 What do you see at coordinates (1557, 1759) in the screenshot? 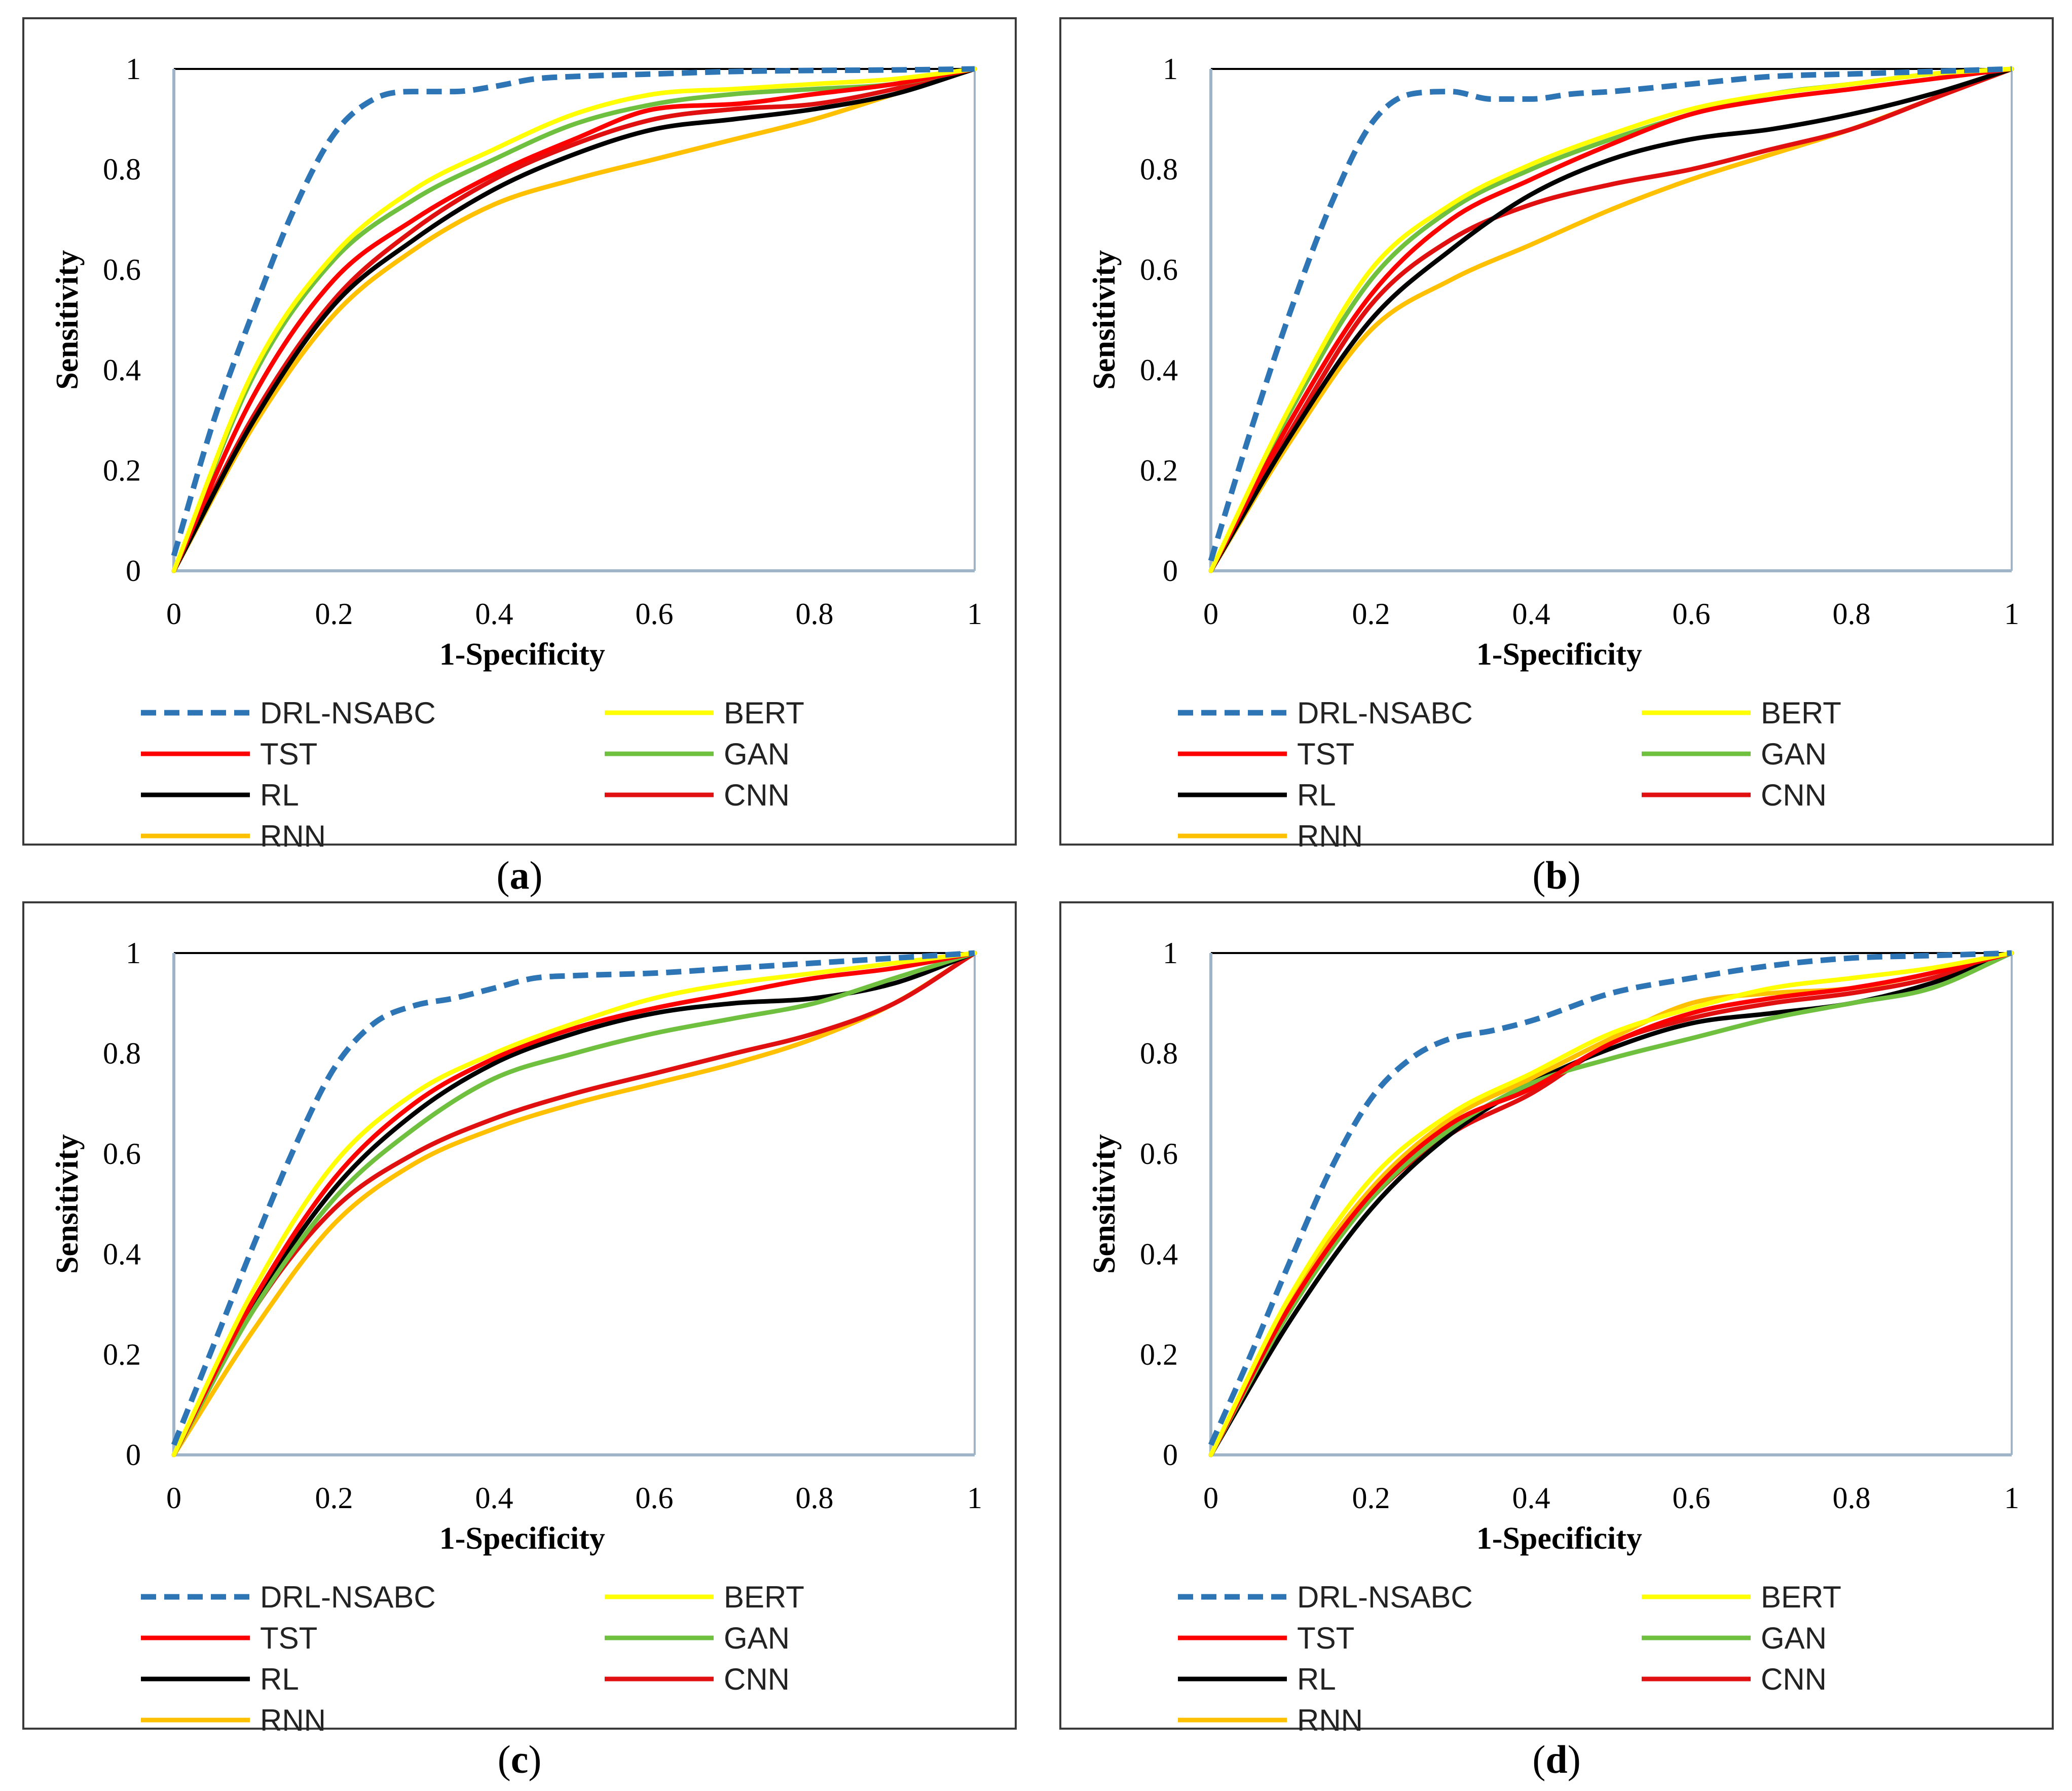
I see `caption-d: (d)` at bounding box center [1557, 1759].